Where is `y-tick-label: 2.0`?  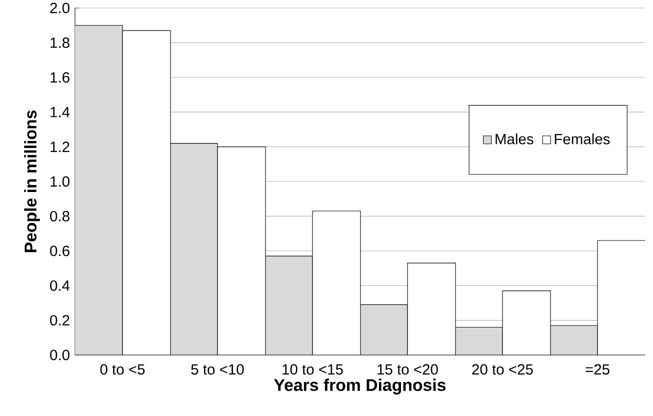 y-tick-label: 2.0 is located at coordinates (60, 8).